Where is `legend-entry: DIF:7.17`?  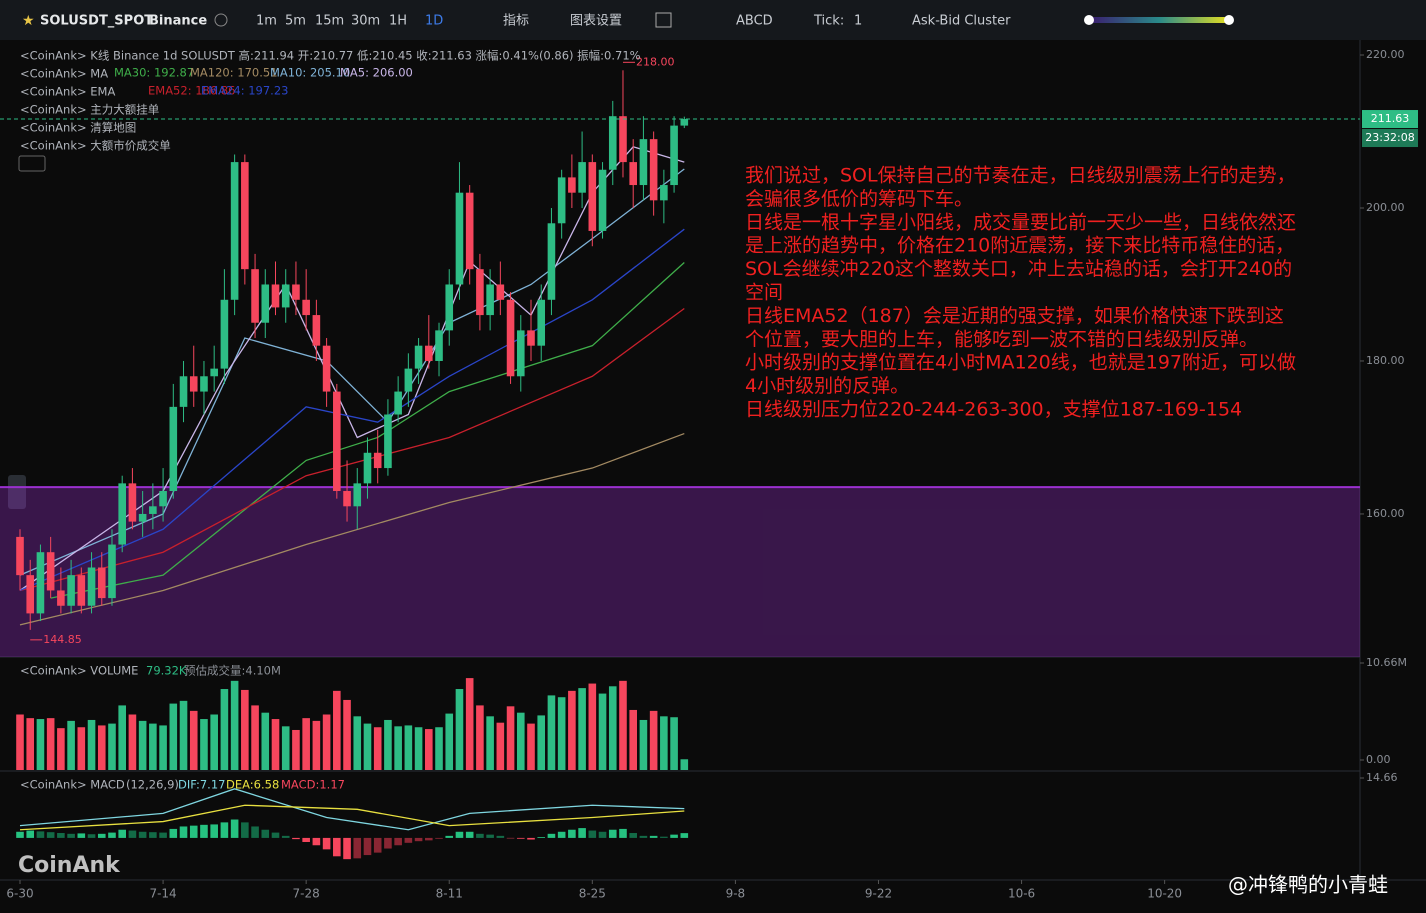
legend-entry: DIF:7.17 is located at coordinates (201, 785).